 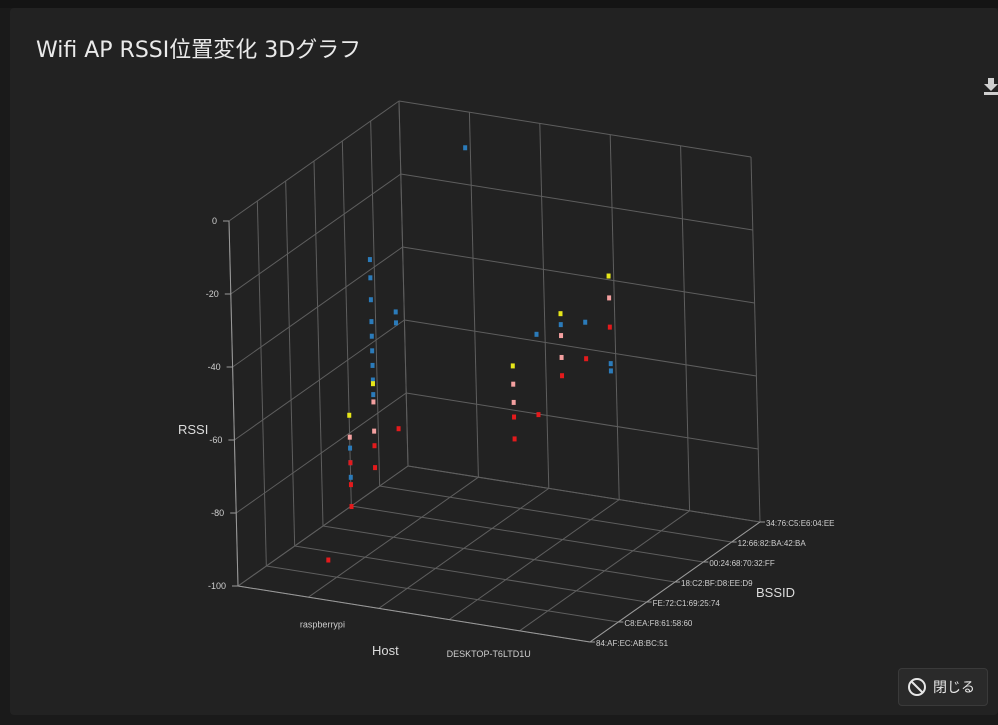 I want to click on z-tick-label: -100, so click(x=217, y=586).